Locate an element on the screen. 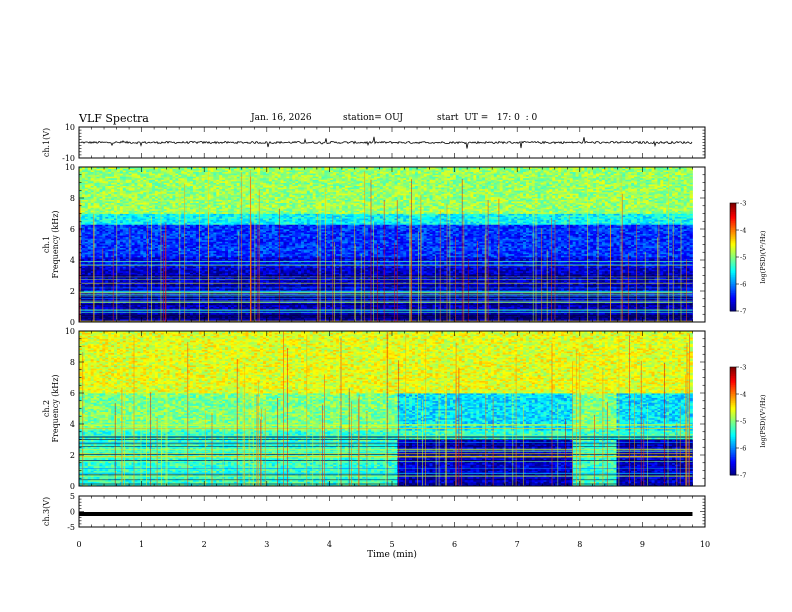  x-tick-label-8: 8 is located at coordinates (579, 544).